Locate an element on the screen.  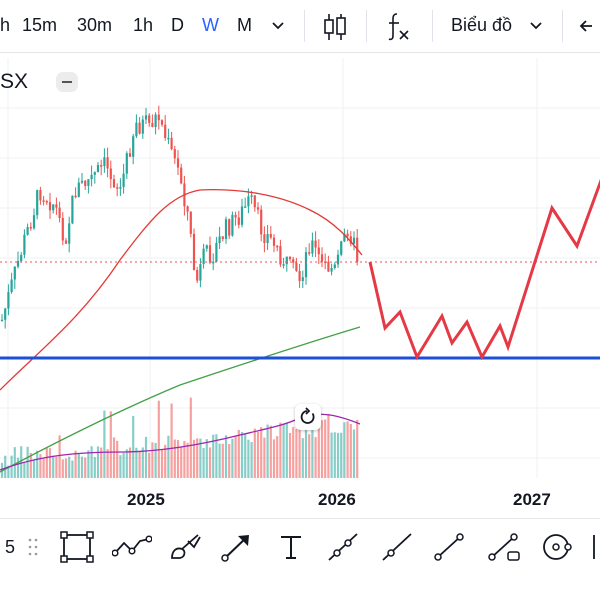
fx-icon is located at coordinates (399, 27).